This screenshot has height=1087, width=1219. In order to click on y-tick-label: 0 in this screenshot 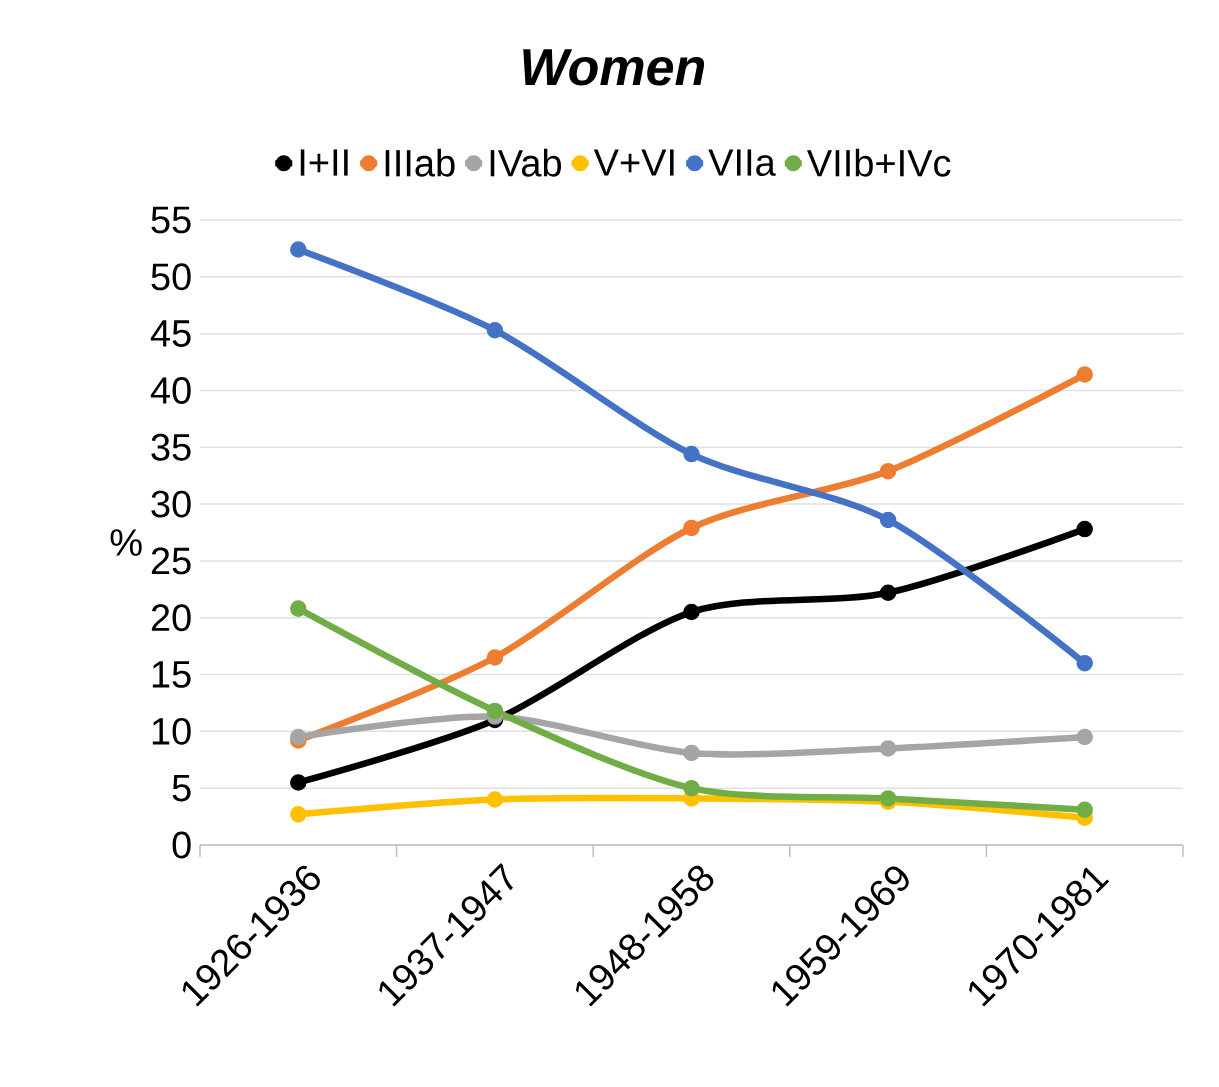, I will do `click(181, 845)`.